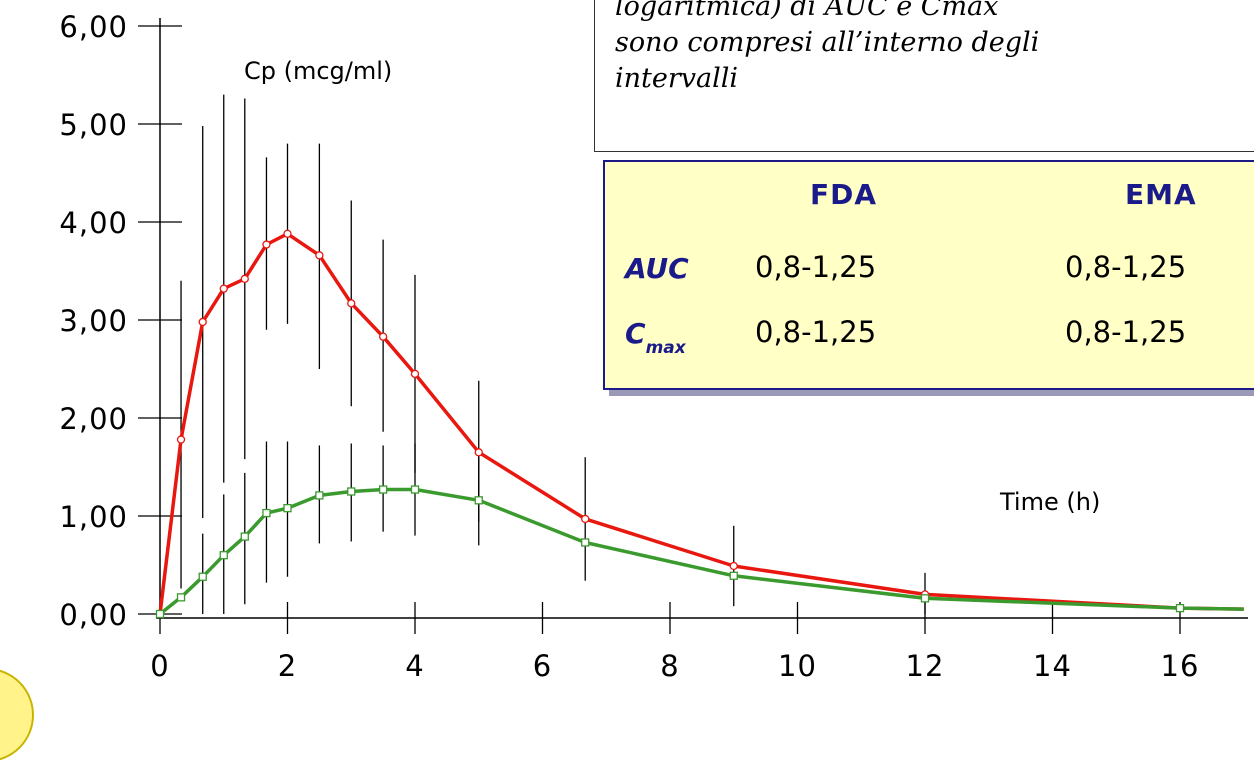 The height and width of the screenshot is (762, 1254). I want to click on x-axis-title: Time (h), so click(1049, 502).